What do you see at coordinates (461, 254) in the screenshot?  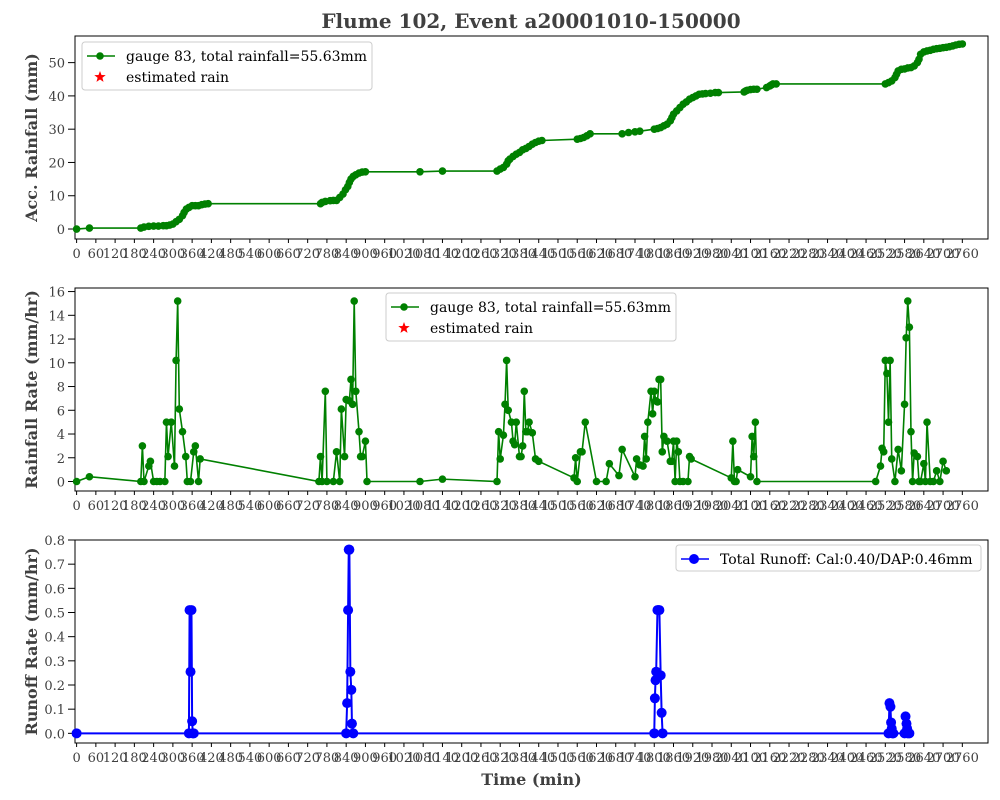 I see `x-tick-label: 1200` at bounding box center [461, 254].